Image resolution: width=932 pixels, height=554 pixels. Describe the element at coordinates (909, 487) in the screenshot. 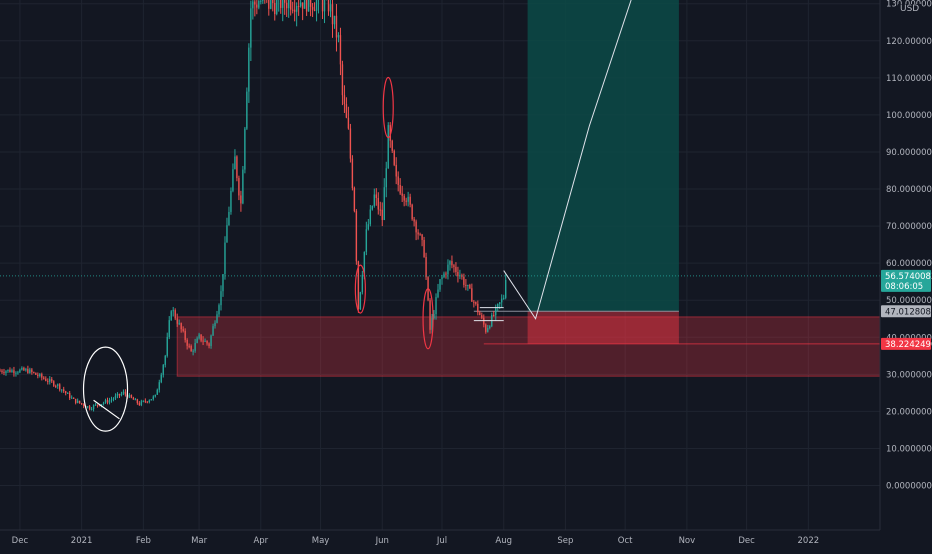

I see `y-tick-label: 0.0000000` at that location.